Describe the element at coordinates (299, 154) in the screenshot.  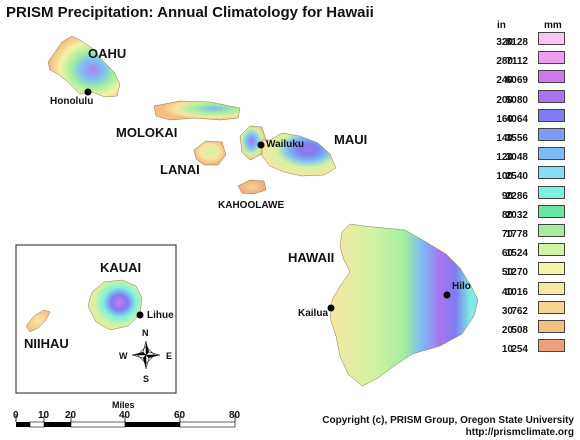
I see `east-maui-island` at that location.